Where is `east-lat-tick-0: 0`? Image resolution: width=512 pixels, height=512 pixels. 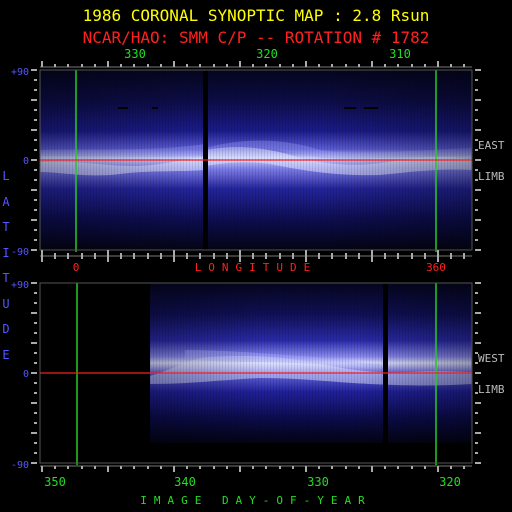 east-lat-tick-0: 0 is located at coordinates (26, 161).